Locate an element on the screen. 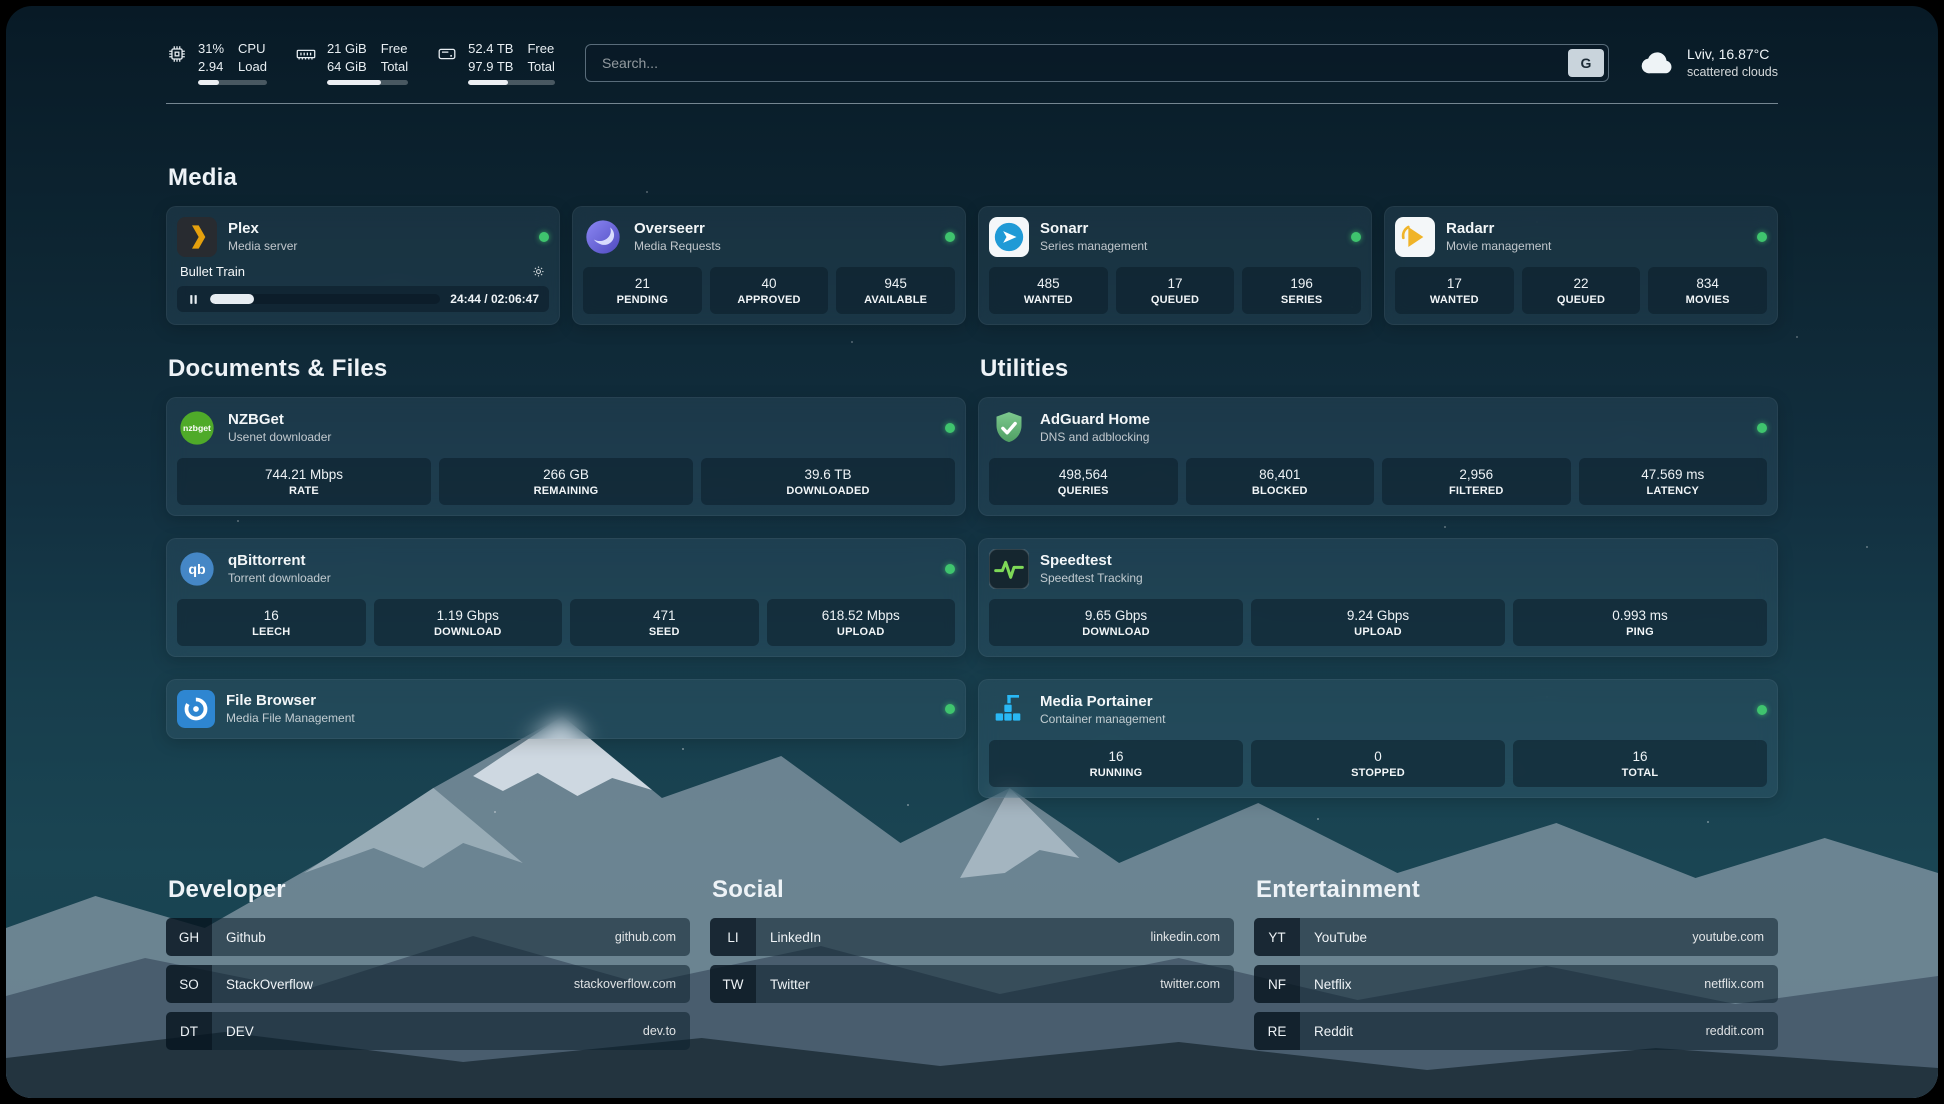 This screenshot has height=1104, width=1944. speedtest-icon is located at coordinates (1009, 569).